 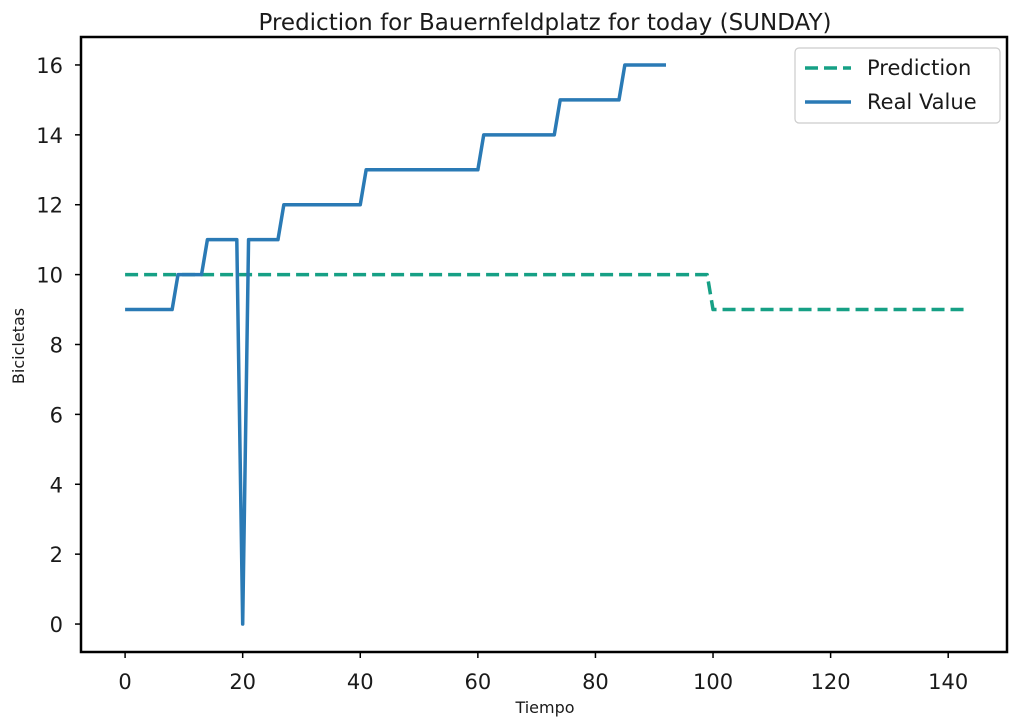 What do you see at coordinates (49, 206) in the screenshot?
I see `y-tick-label: 12` at bounding box center [49, 206].